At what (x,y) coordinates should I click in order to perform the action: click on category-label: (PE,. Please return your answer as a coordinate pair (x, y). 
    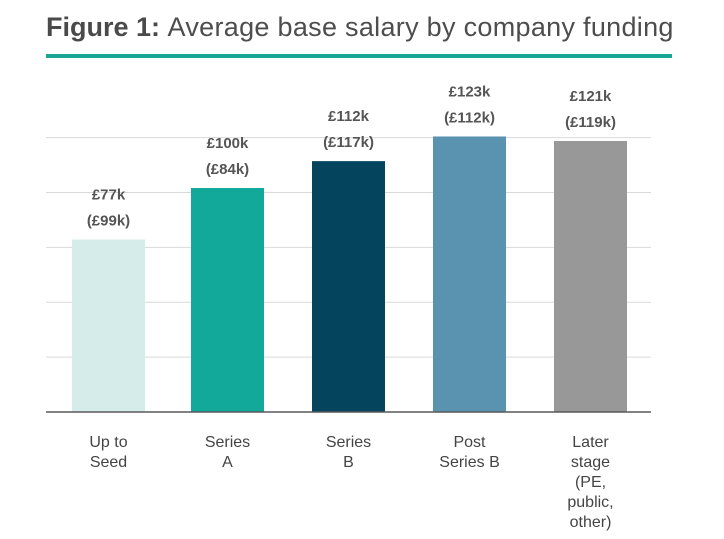
    Looking at the image, I should click on (590, 482).